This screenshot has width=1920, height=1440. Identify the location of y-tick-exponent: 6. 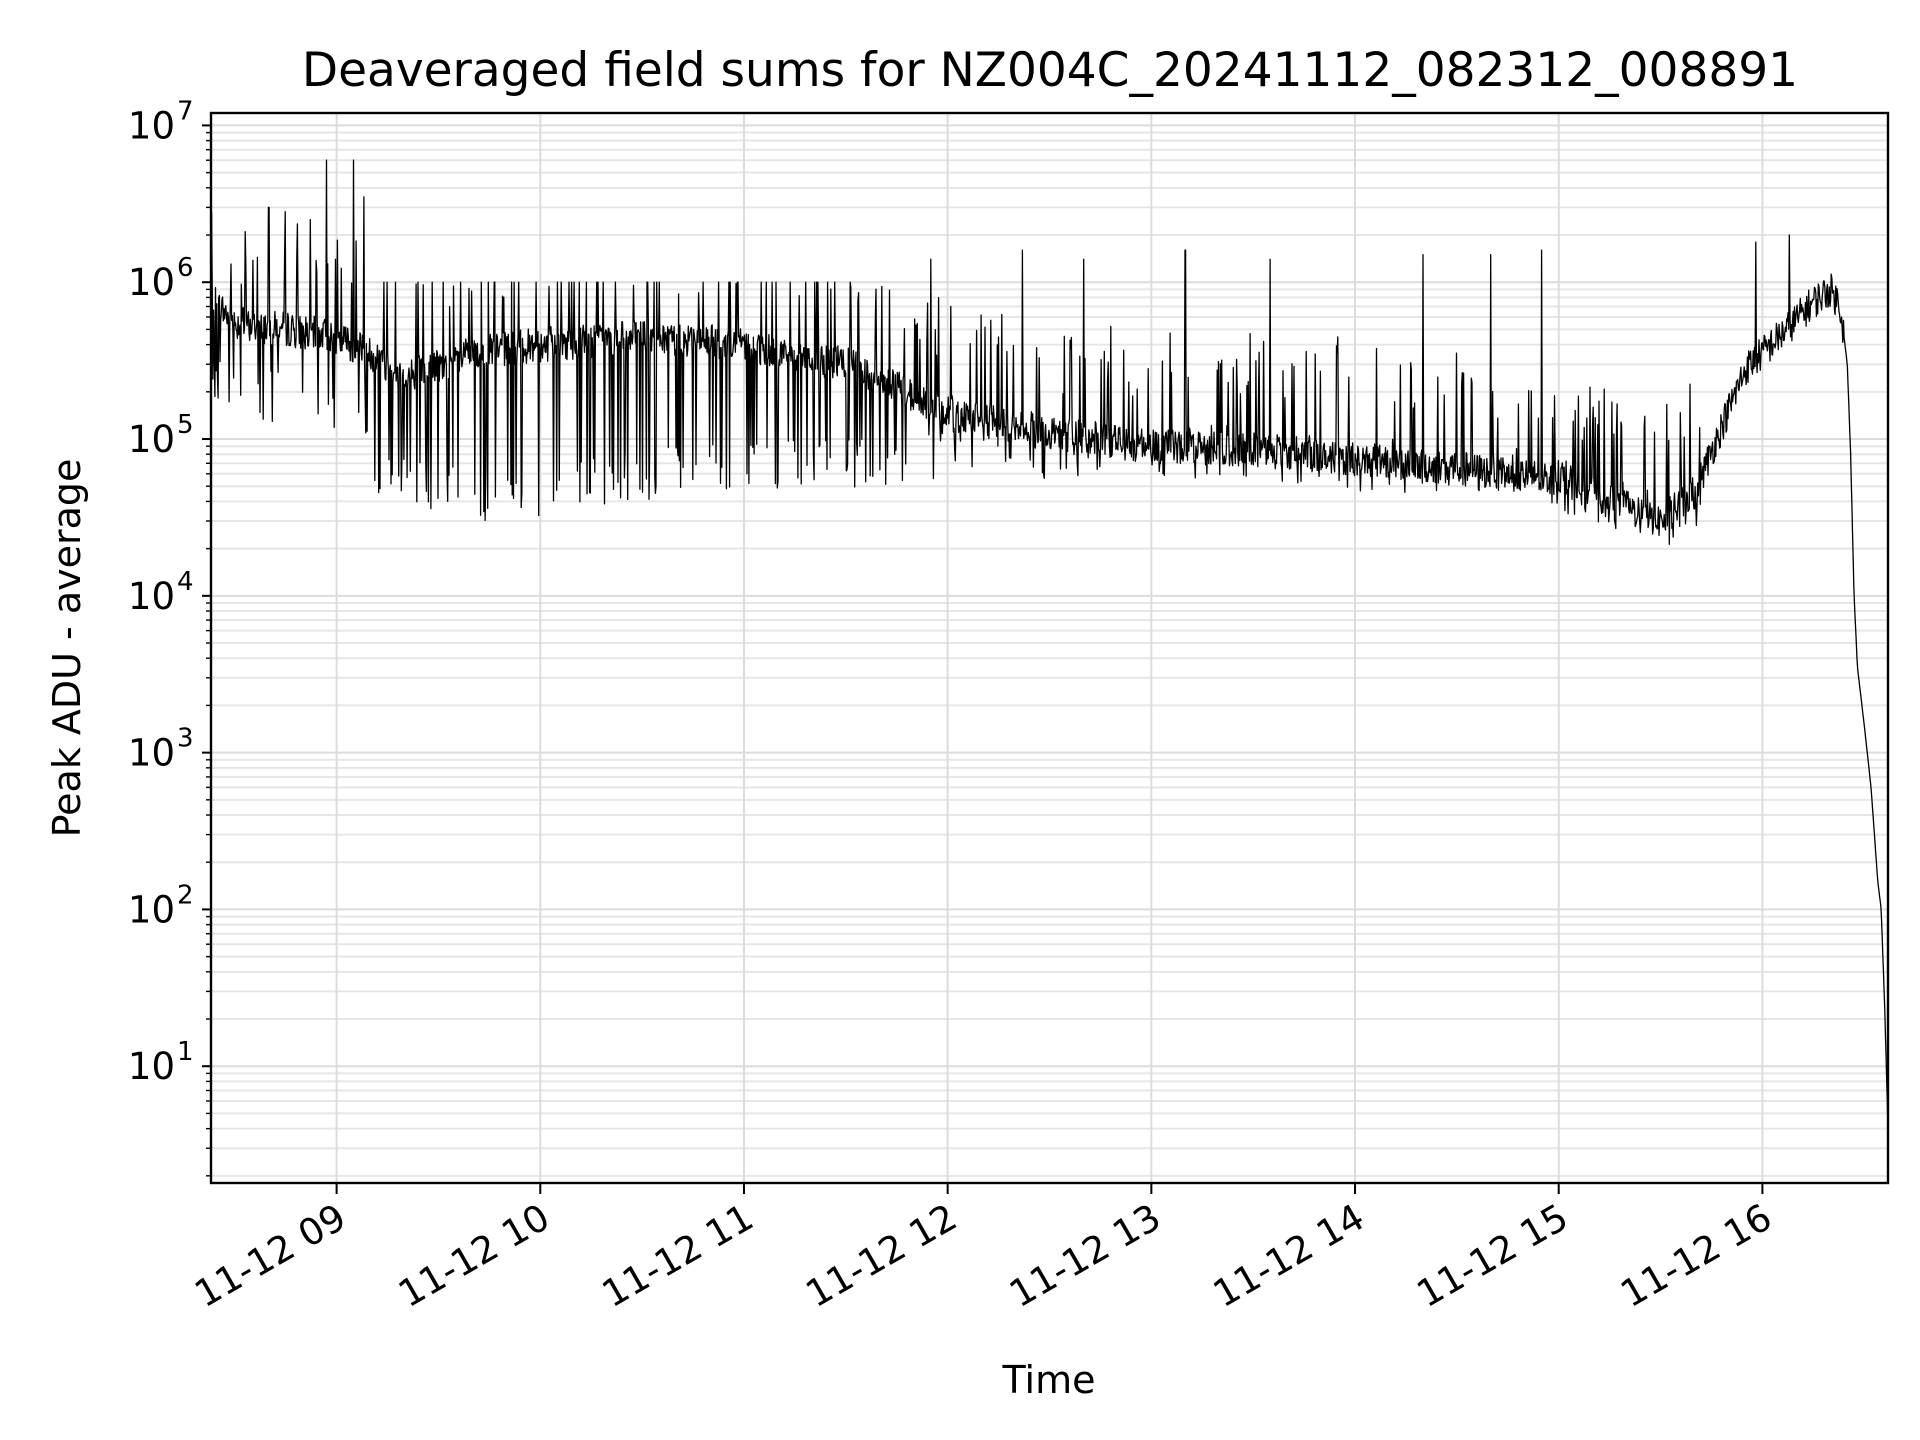
(185, 268).